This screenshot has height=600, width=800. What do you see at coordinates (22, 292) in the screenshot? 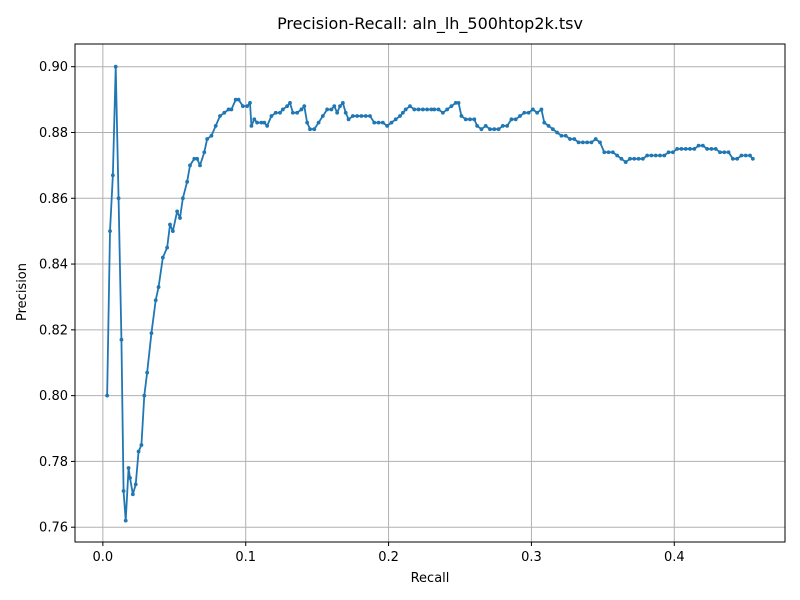
I see `y-axis-title: Precision` at bounding box center [22, 292].